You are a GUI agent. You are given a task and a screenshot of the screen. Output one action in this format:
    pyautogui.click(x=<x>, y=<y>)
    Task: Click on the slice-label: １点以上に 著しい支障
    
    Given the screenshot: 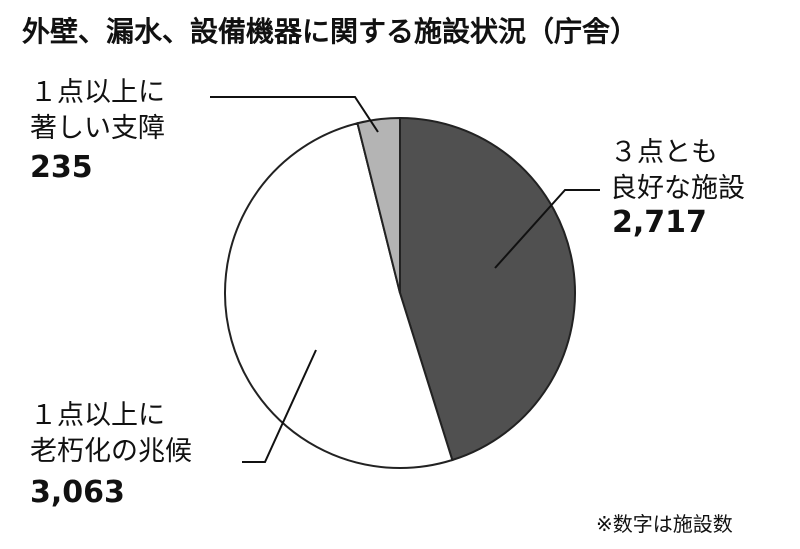 What is the action you would take?
    pyautogui.click(x=97, y=110)
    